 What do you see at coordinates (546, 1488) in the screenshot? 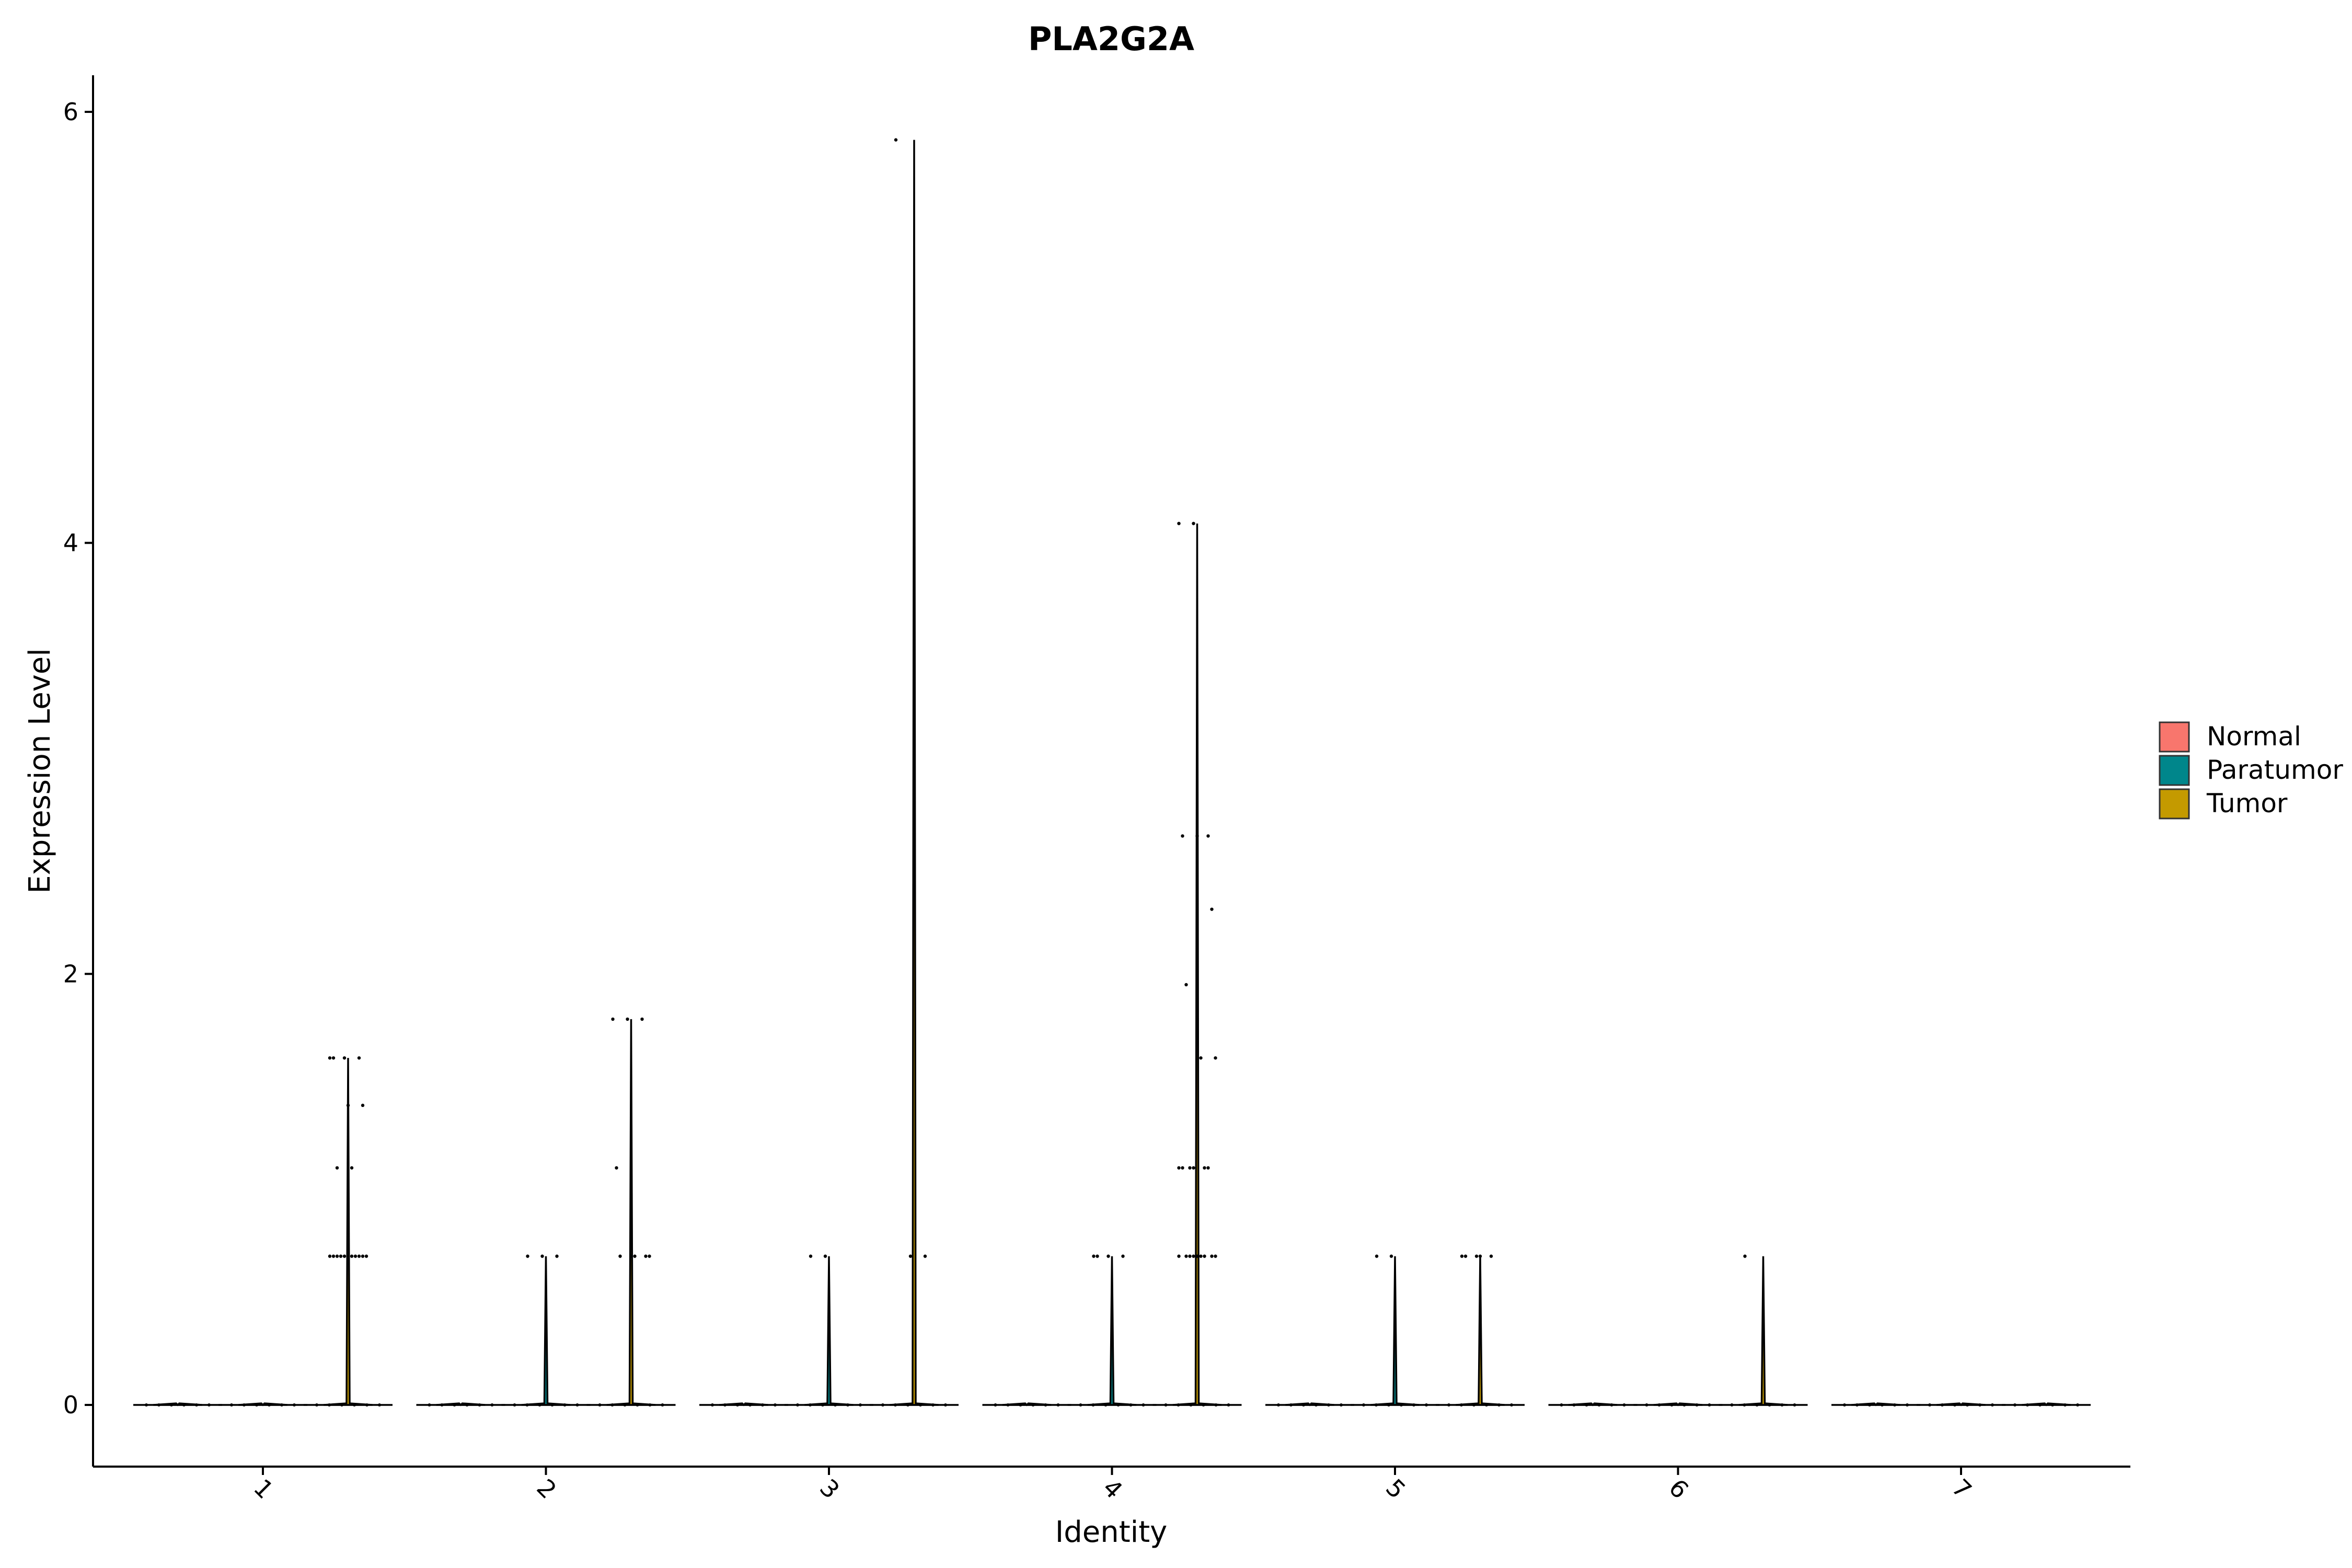
I see `x-tick-label: 2` at bounding box center [546, 1488].